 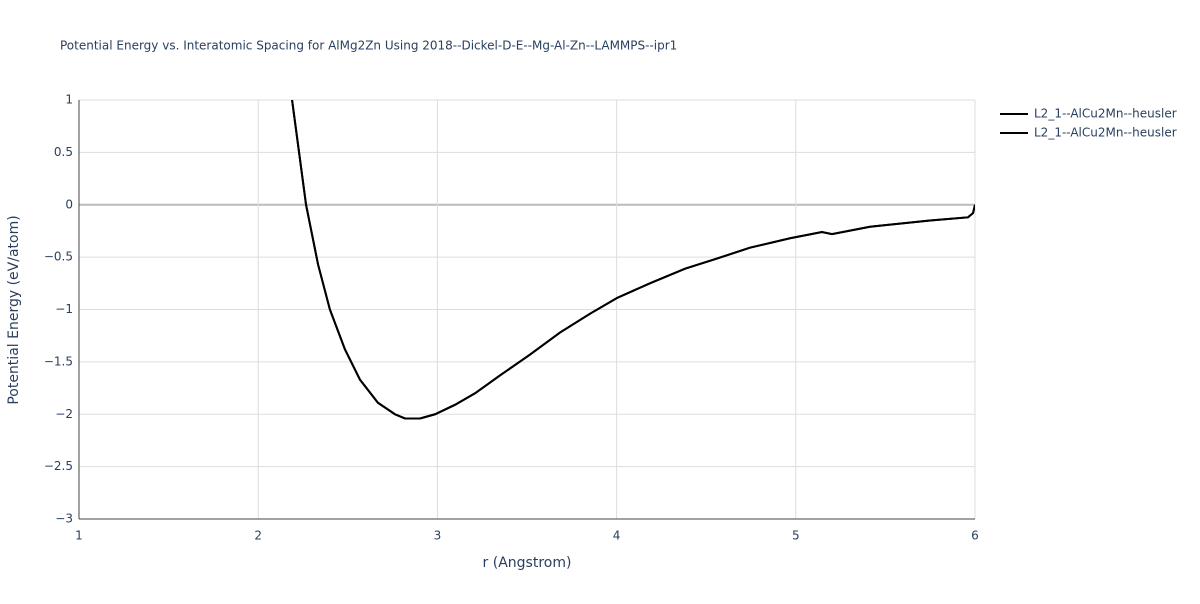 What do you see at coordinates (64, 414) in the screenshot?
I see `y-tick-label: −2` at bounding box center [64, 414].